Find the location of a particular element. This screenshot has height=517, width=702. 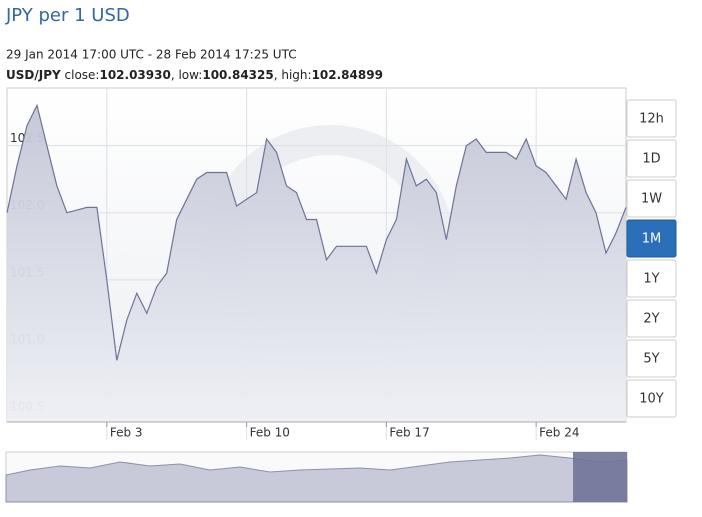

range-button-label: 10Y is located at coordinates (651, 399).